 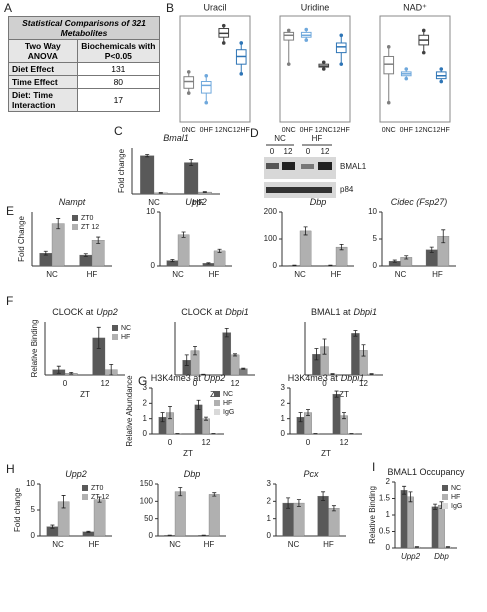 What do you see at coordinates (341, 48) in the screenshot?
I see `box` at bounding box center [341, 48].